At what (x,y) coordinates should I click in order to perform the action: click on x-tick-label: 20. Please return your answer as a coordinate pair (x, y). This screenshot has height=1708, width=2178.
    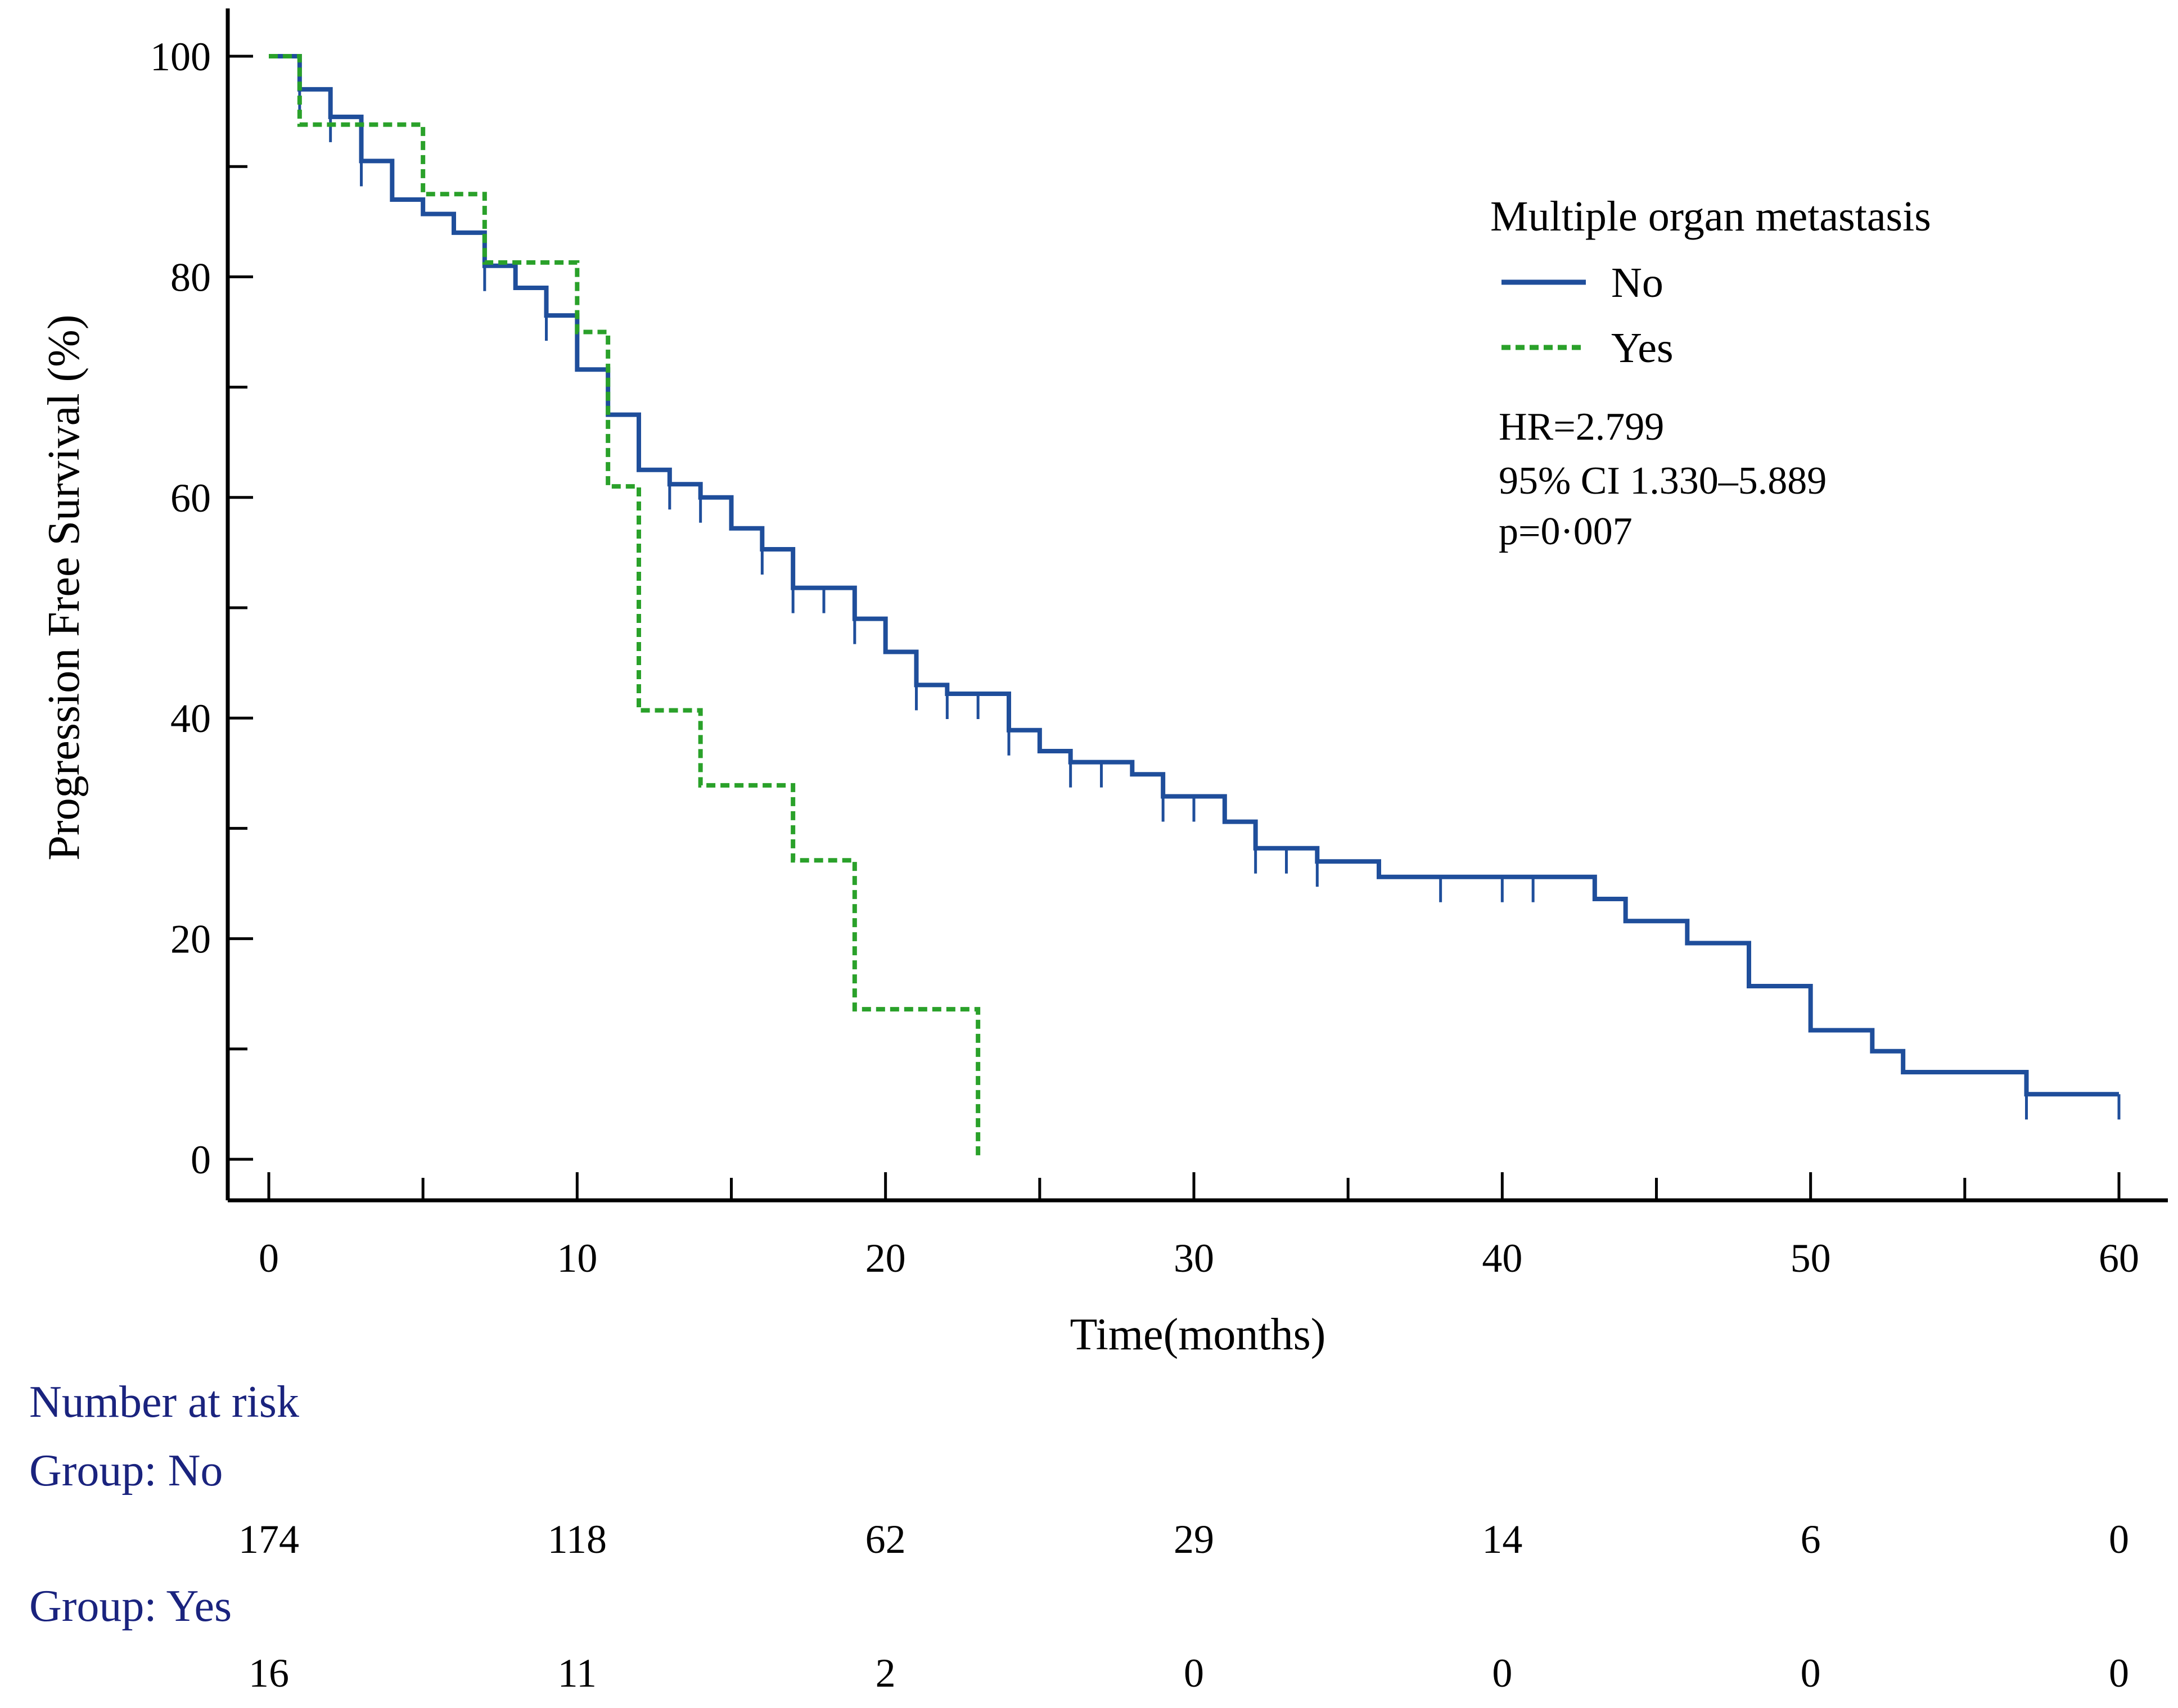
    Looking at the image, I should click on (885, 1258).